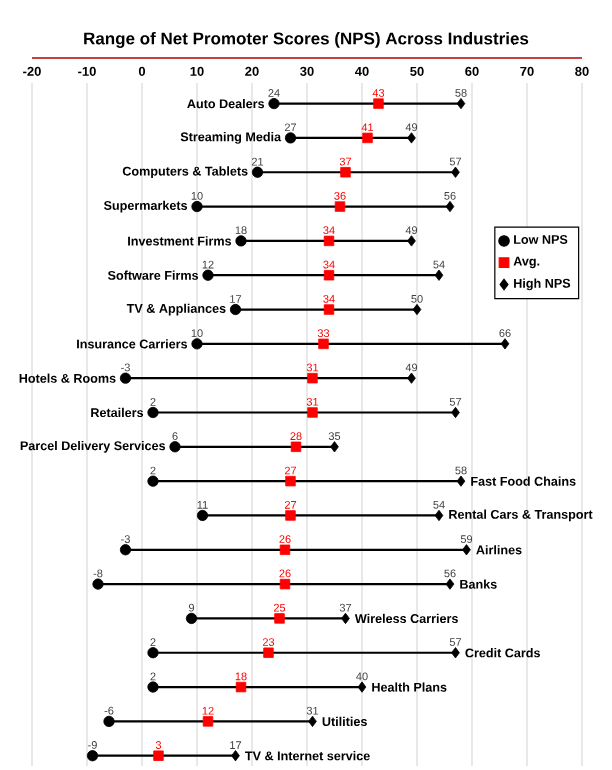 The width and height of the screenshot is (612, 770). What do you see at coordinates (306, 40) in the screenshot?
I see `chart-title: Range of Net Promoter Scores (NPS) Across Industries` at bounding box center [306, 40].